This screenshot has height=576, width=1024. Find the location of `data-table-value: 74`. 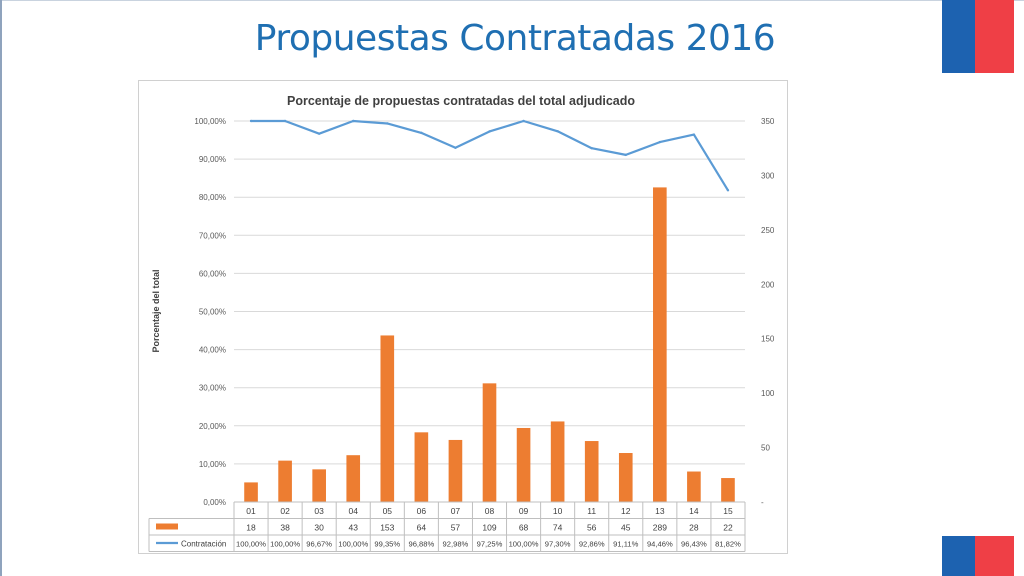

data-table-value: 74 is located at coordinates (558, 528).